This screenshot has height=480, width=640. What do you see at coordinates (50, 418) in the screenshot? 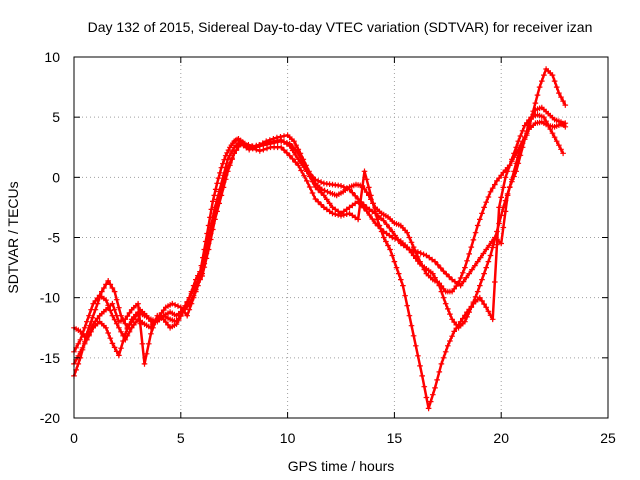
I see `y-tick-label: -20` at bounding box center [50, 418].